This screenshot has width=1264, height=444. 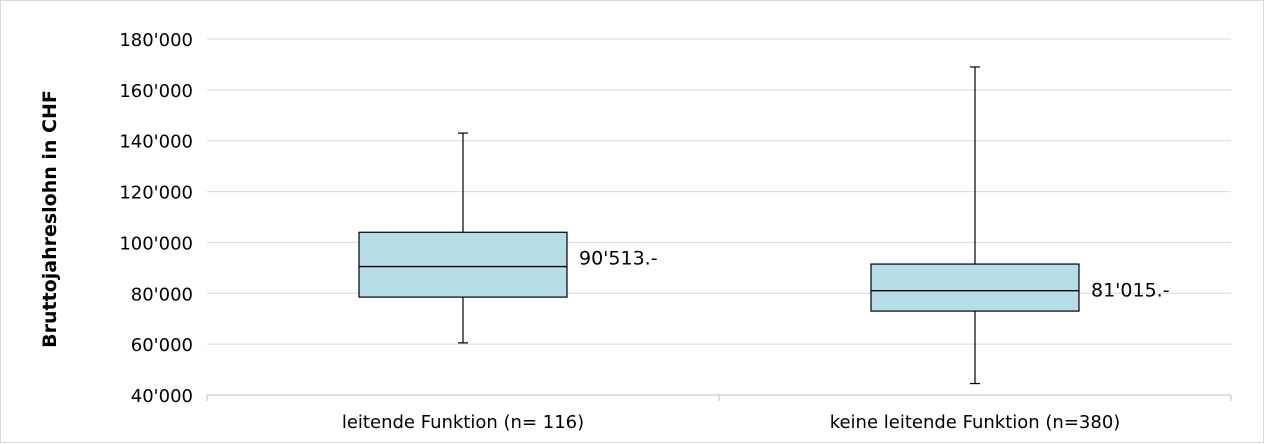 I want to click on y-tick-label: 160'000, so click(x=156, y=91).